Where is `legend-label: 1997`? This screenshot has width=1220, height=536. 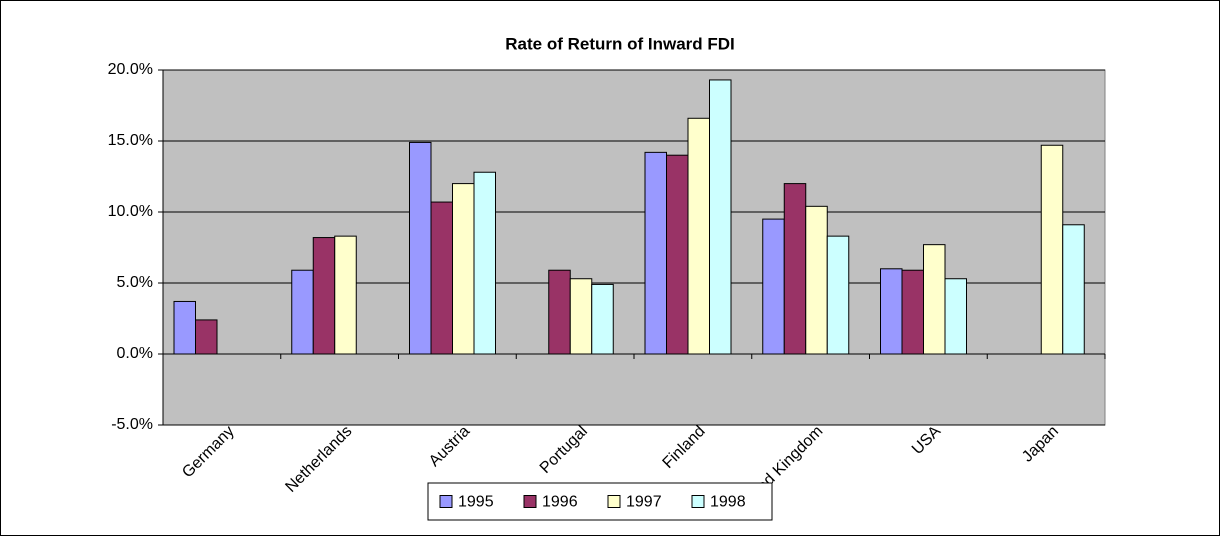
legend-label: 1997 is located at coordinates (644, 502).